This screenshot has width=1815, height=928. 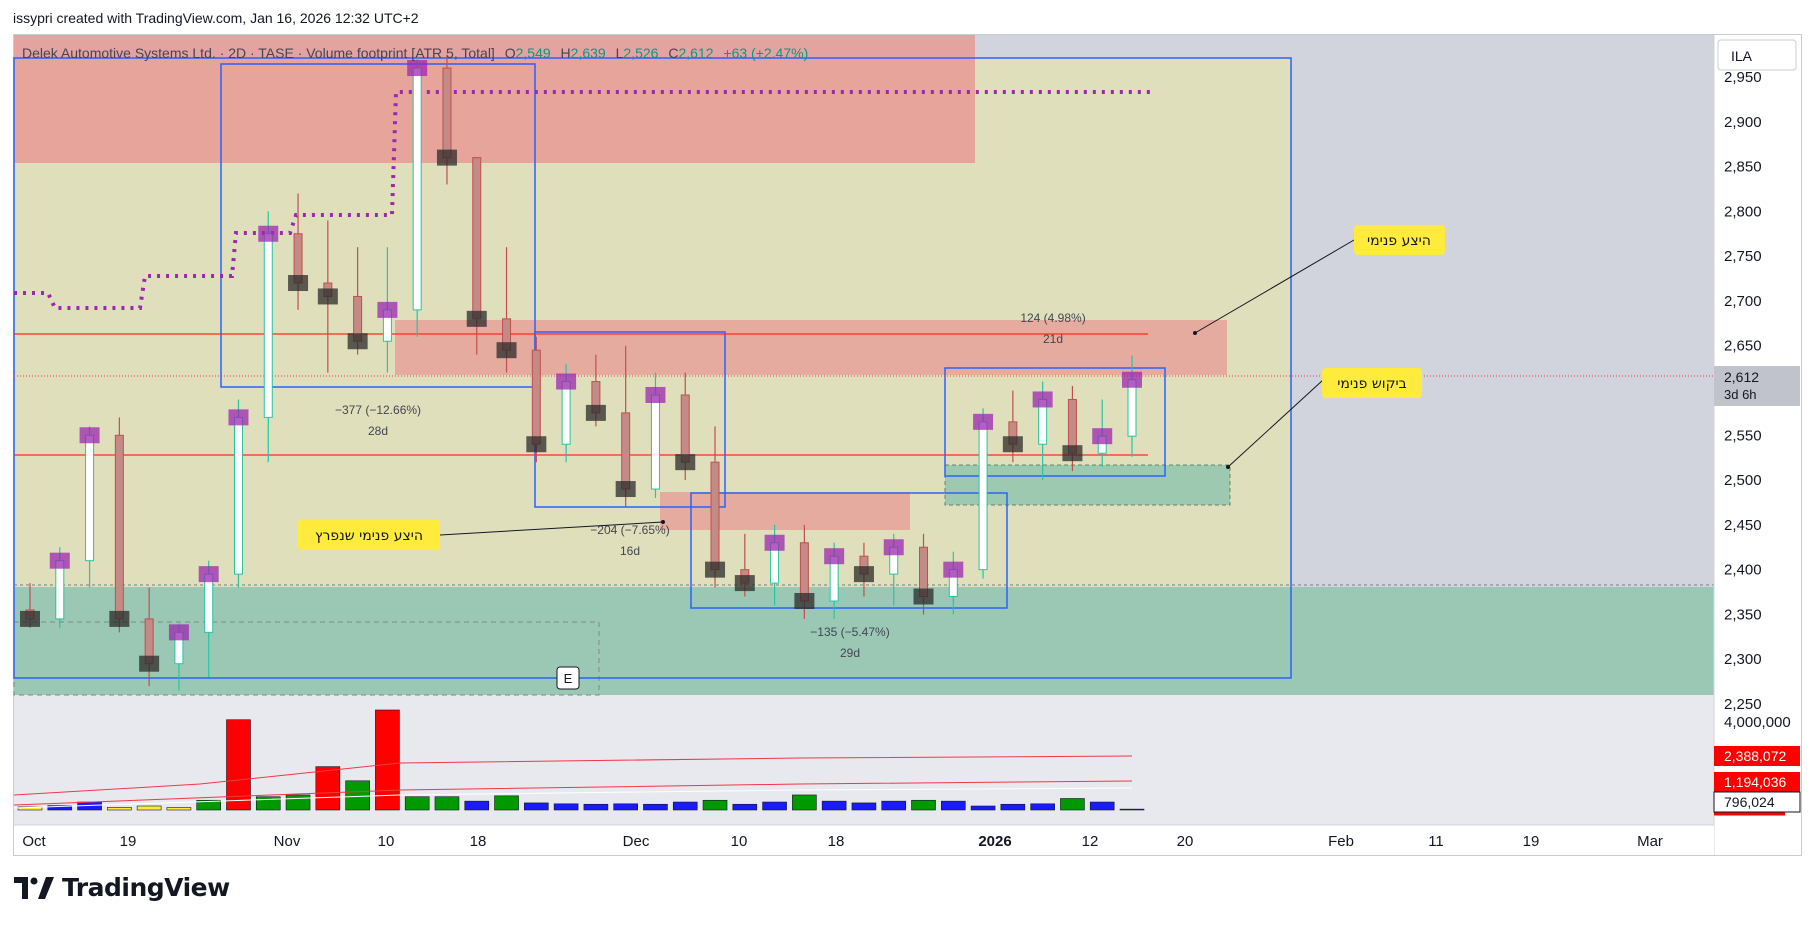 What do you see at coordinates (378, 410) in the screenshot?
I see `measure-change-1: −377 (−12.66%)` at bounding box center [378, 410].